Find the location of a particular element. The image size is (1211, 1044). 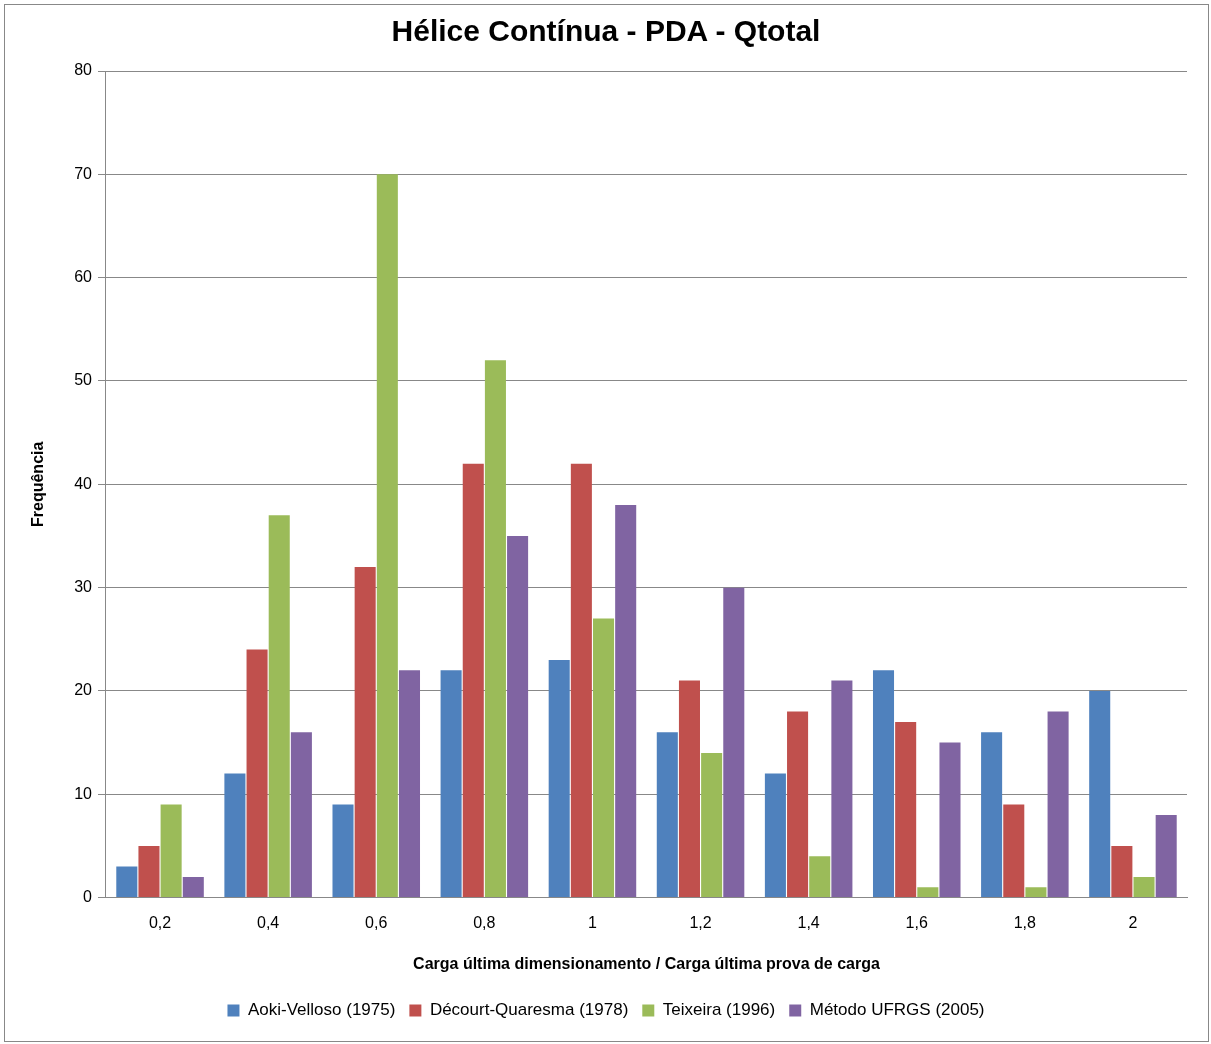

x-tick-label: 0,2 is located at coordinates (160, 922).